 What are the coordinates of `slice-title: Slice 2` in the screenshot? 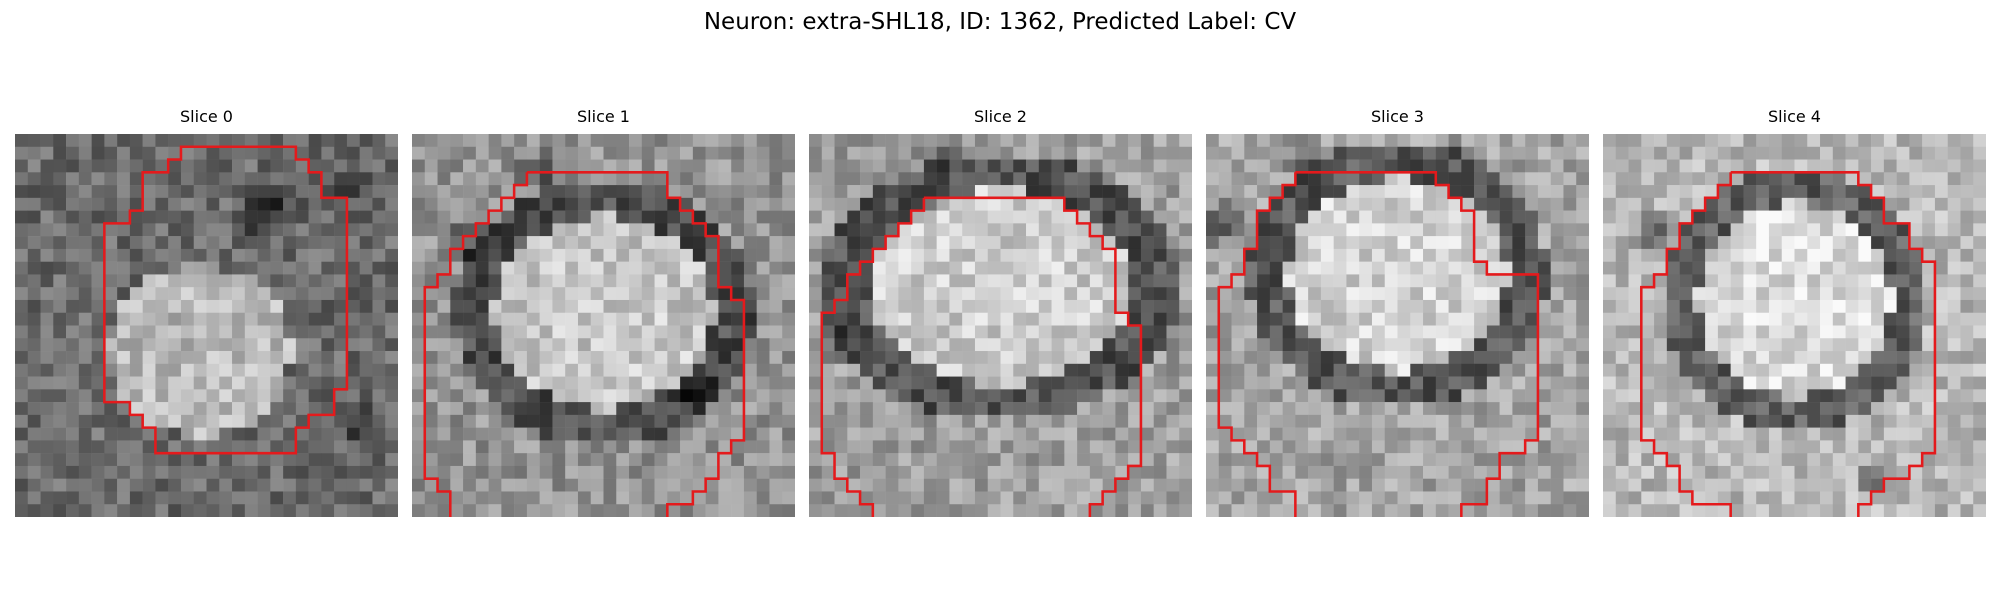 It's located at (1000, 116).